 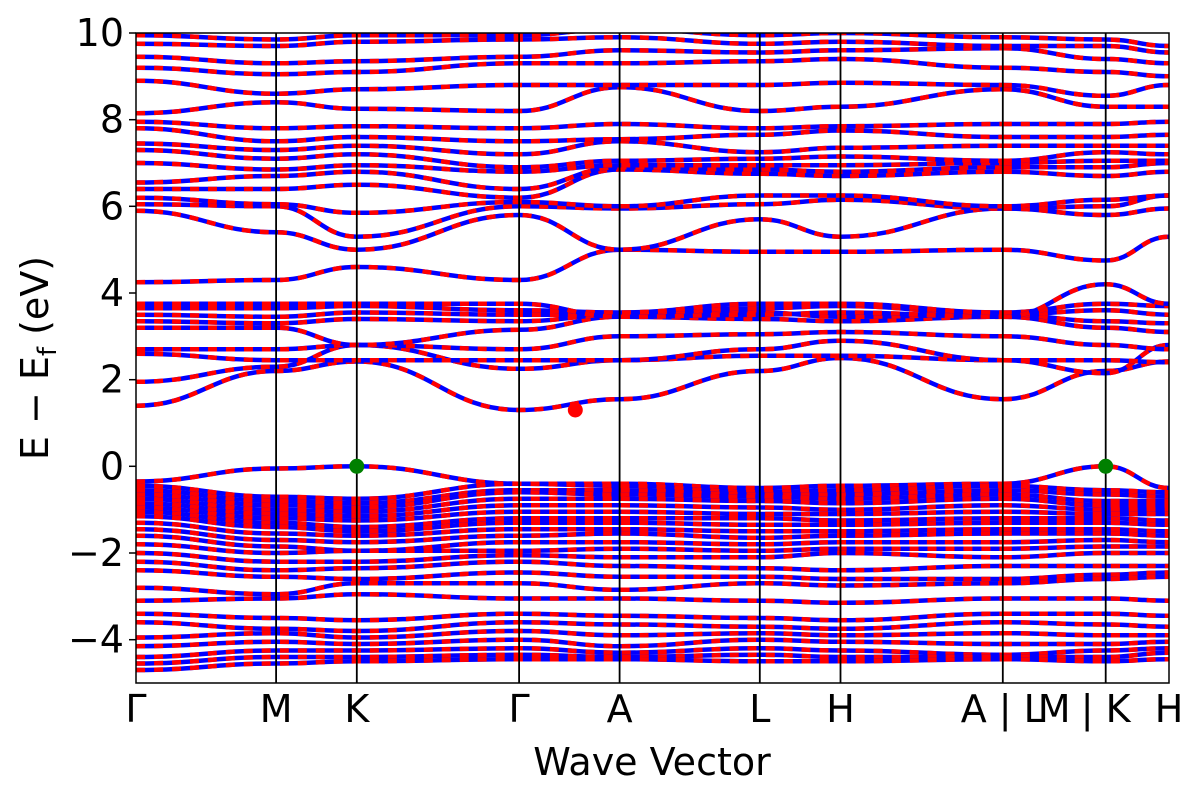 I want to click on x-tick-label-4: Γ, so click(x=519, y=709).